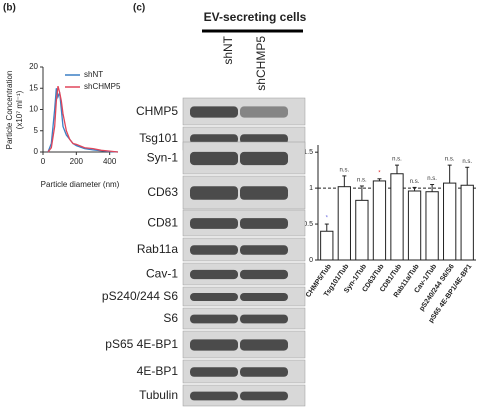 The image size is (479, 408). Describe the element at coordinates (308, 152) in the screenshot. I see `y-tick-label: 1.5` at that location.